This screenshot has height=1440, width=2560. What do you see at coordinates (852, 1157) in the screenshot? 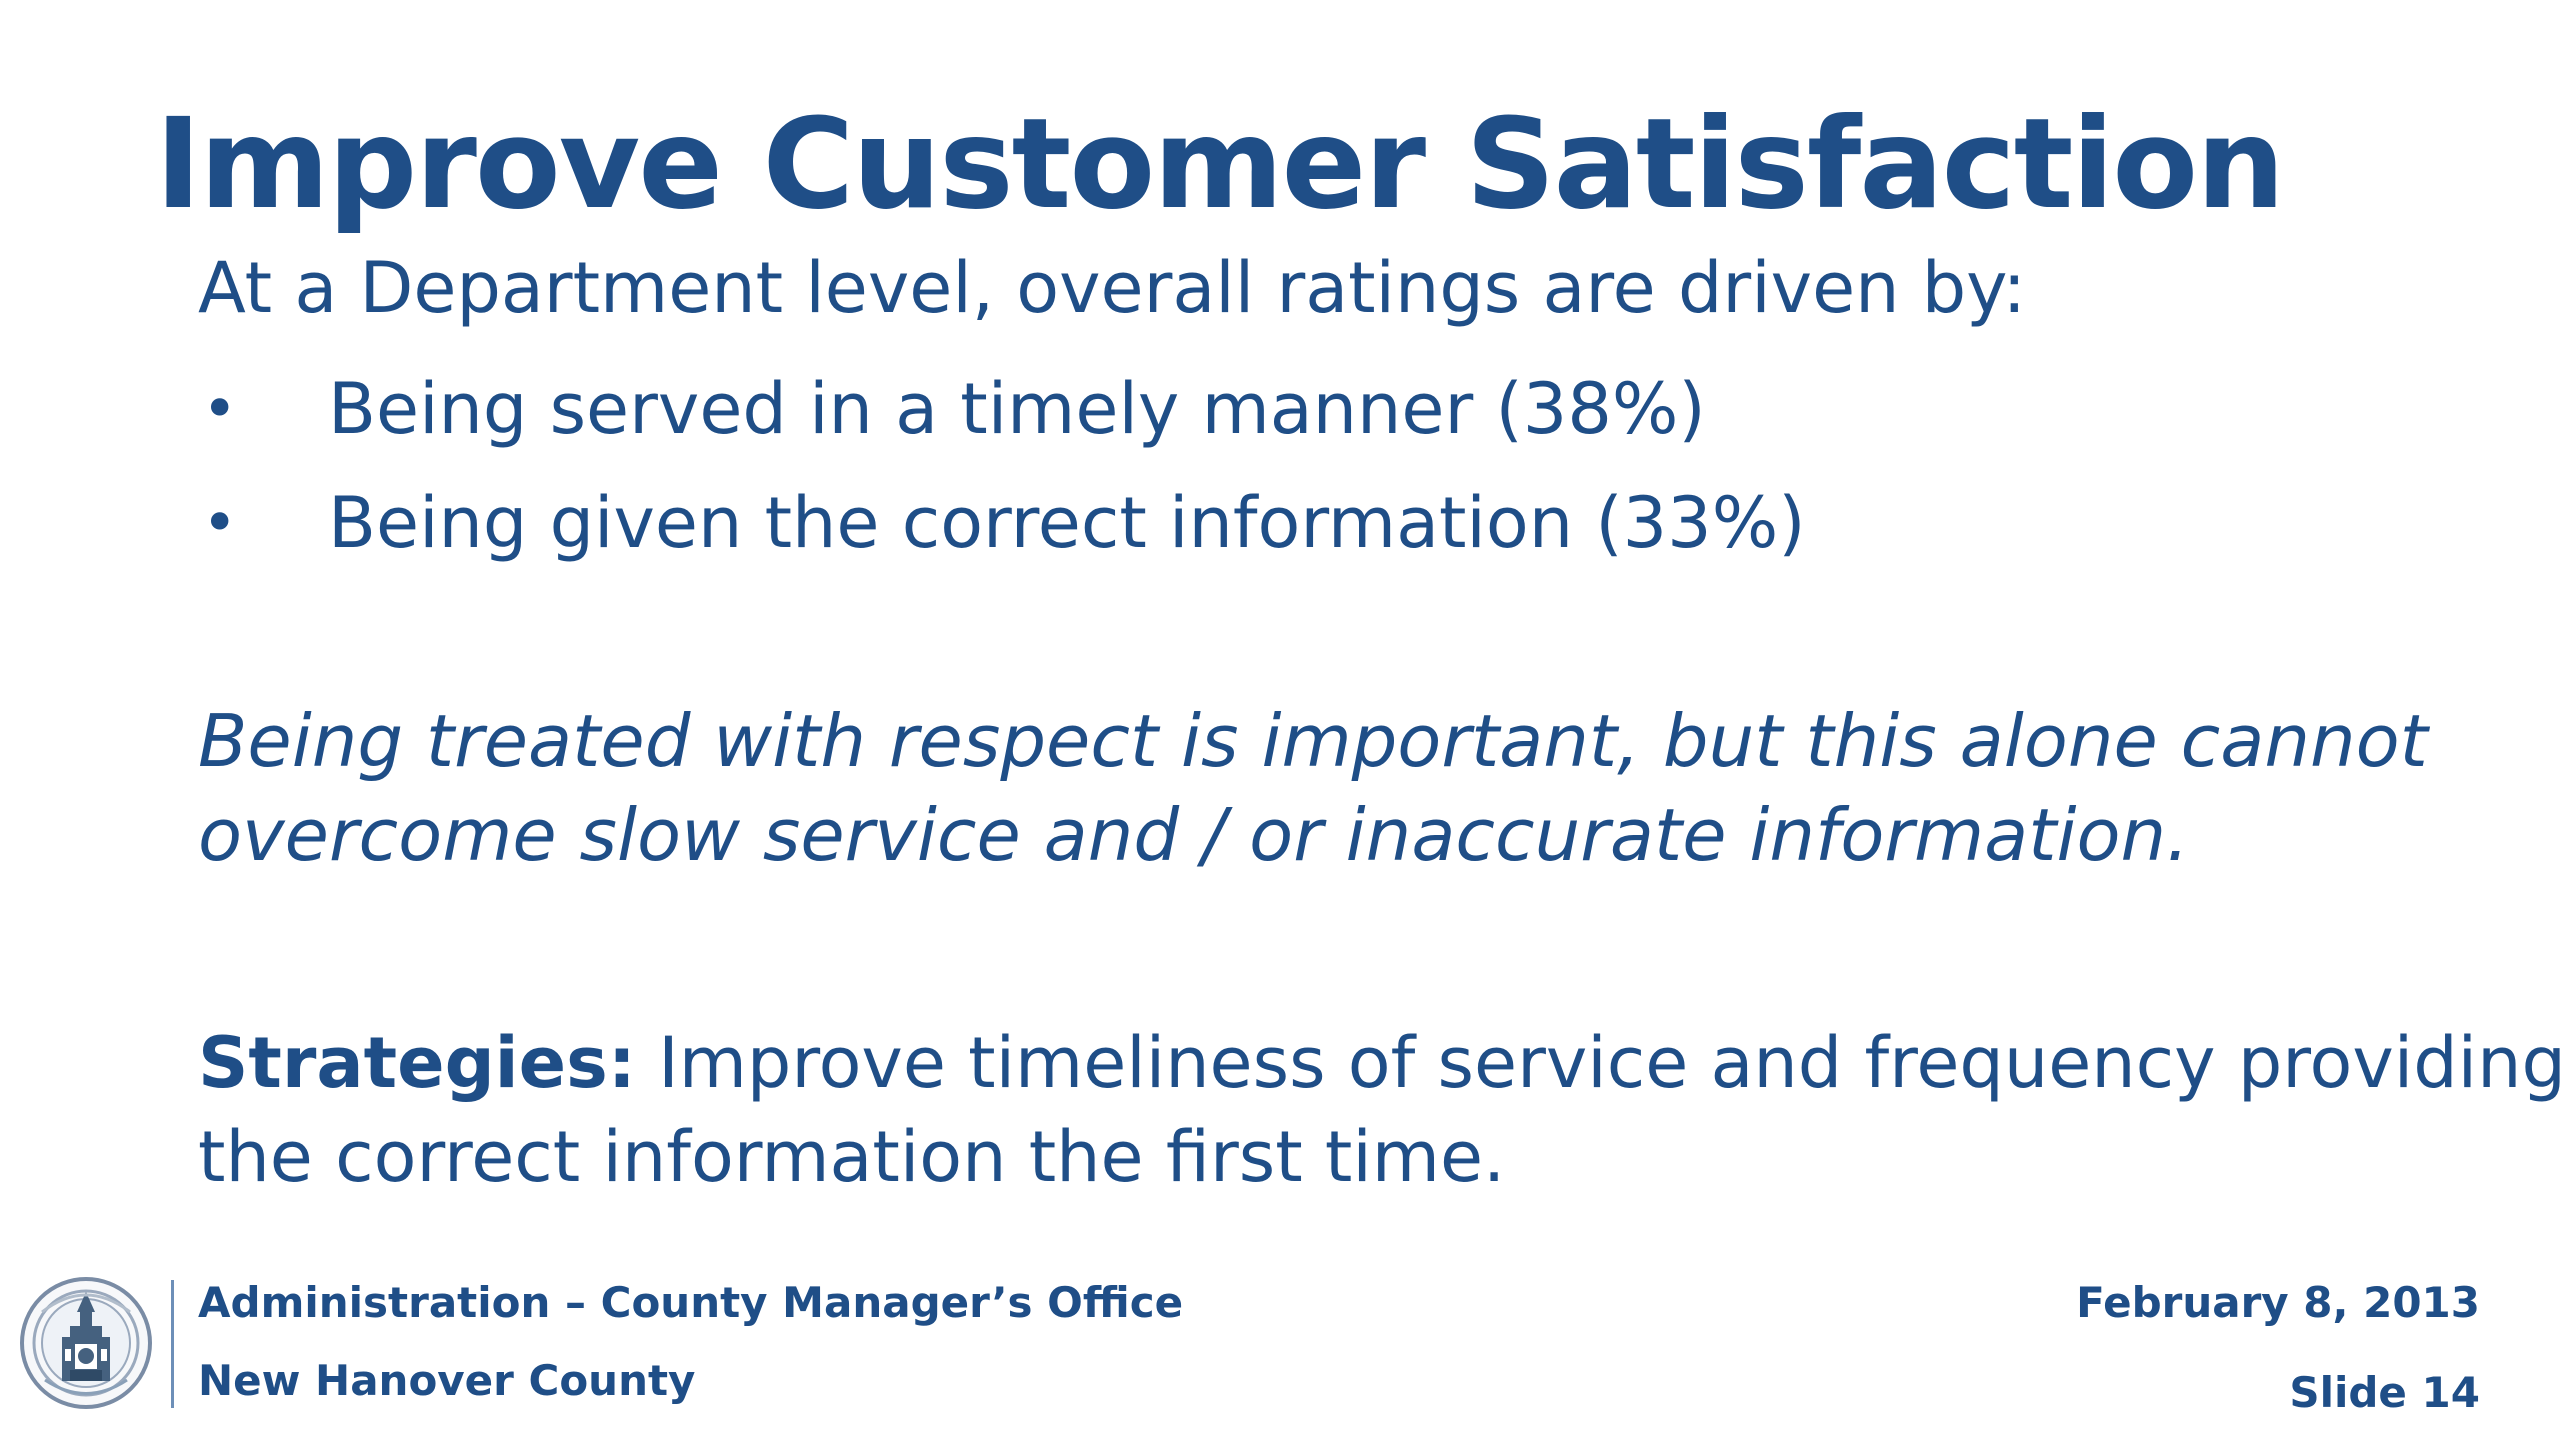
I see `strategies-line: the correct information the first time.` at bounding box center [852, 1157].